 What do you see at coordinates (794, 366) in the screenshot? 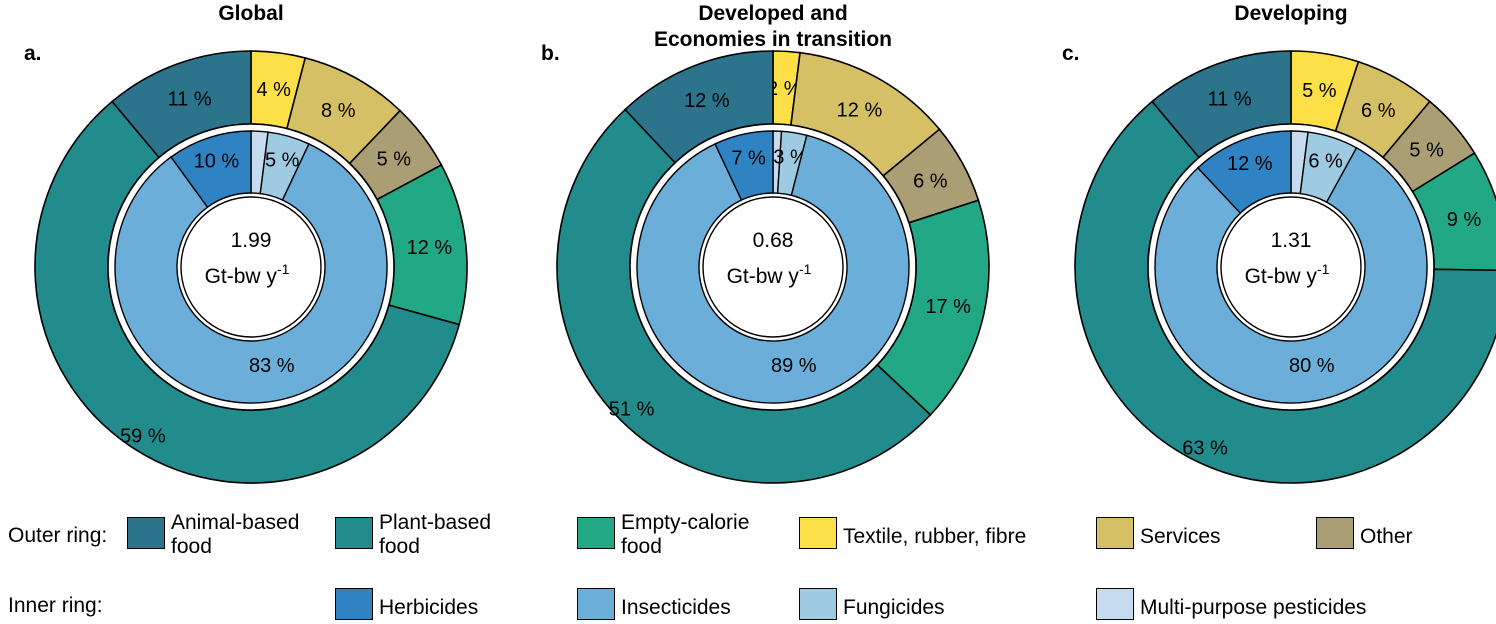
I see `inner-slice-label-insecticides: 89 %` at bounding box center [794, 366].